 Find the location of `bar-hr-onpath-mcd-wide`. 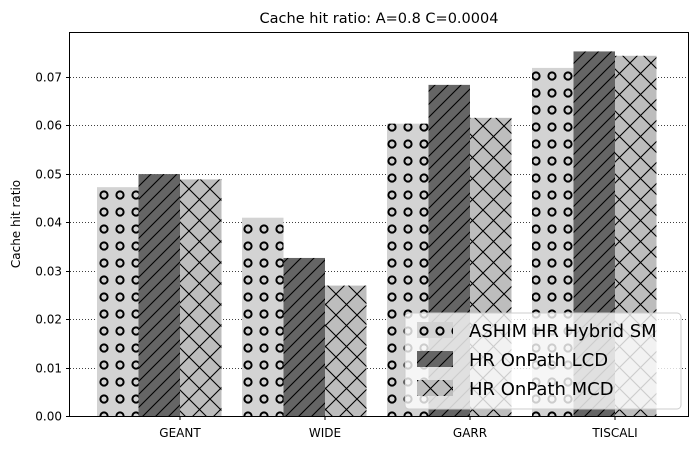

bar-hr-onpath-mcd-wide is located at coordinates (346, 350).